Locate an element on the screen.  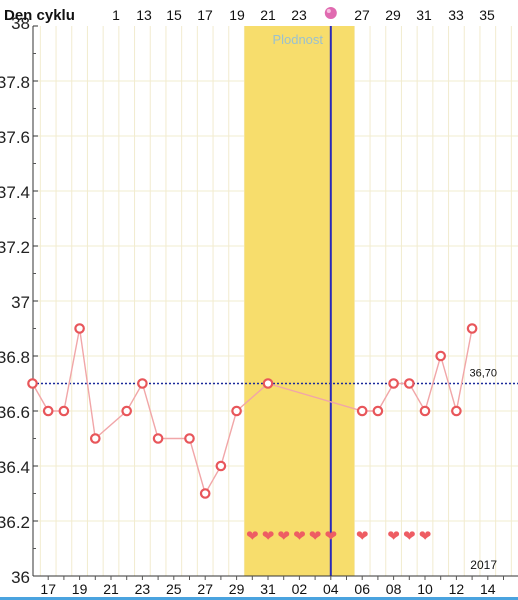
y-tick-label: 36.8 is located at coordinates (15, 357).